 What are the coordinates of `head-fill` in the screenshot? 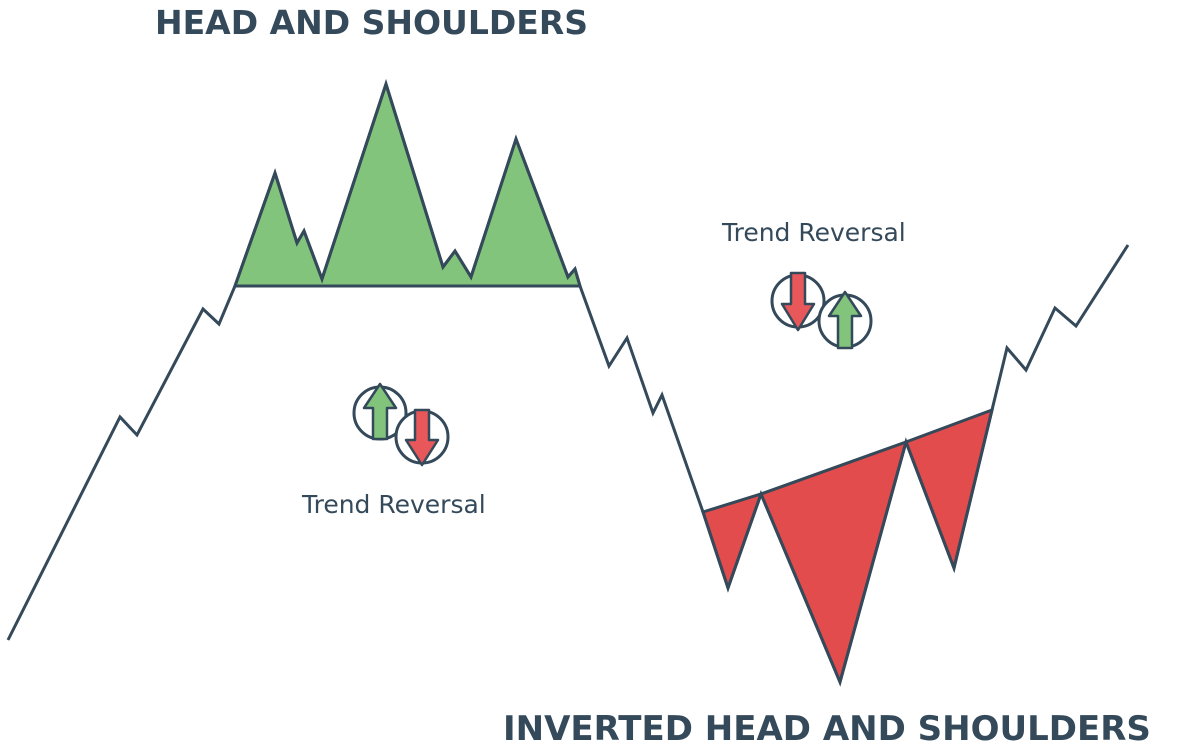 It's located at (834, 563).